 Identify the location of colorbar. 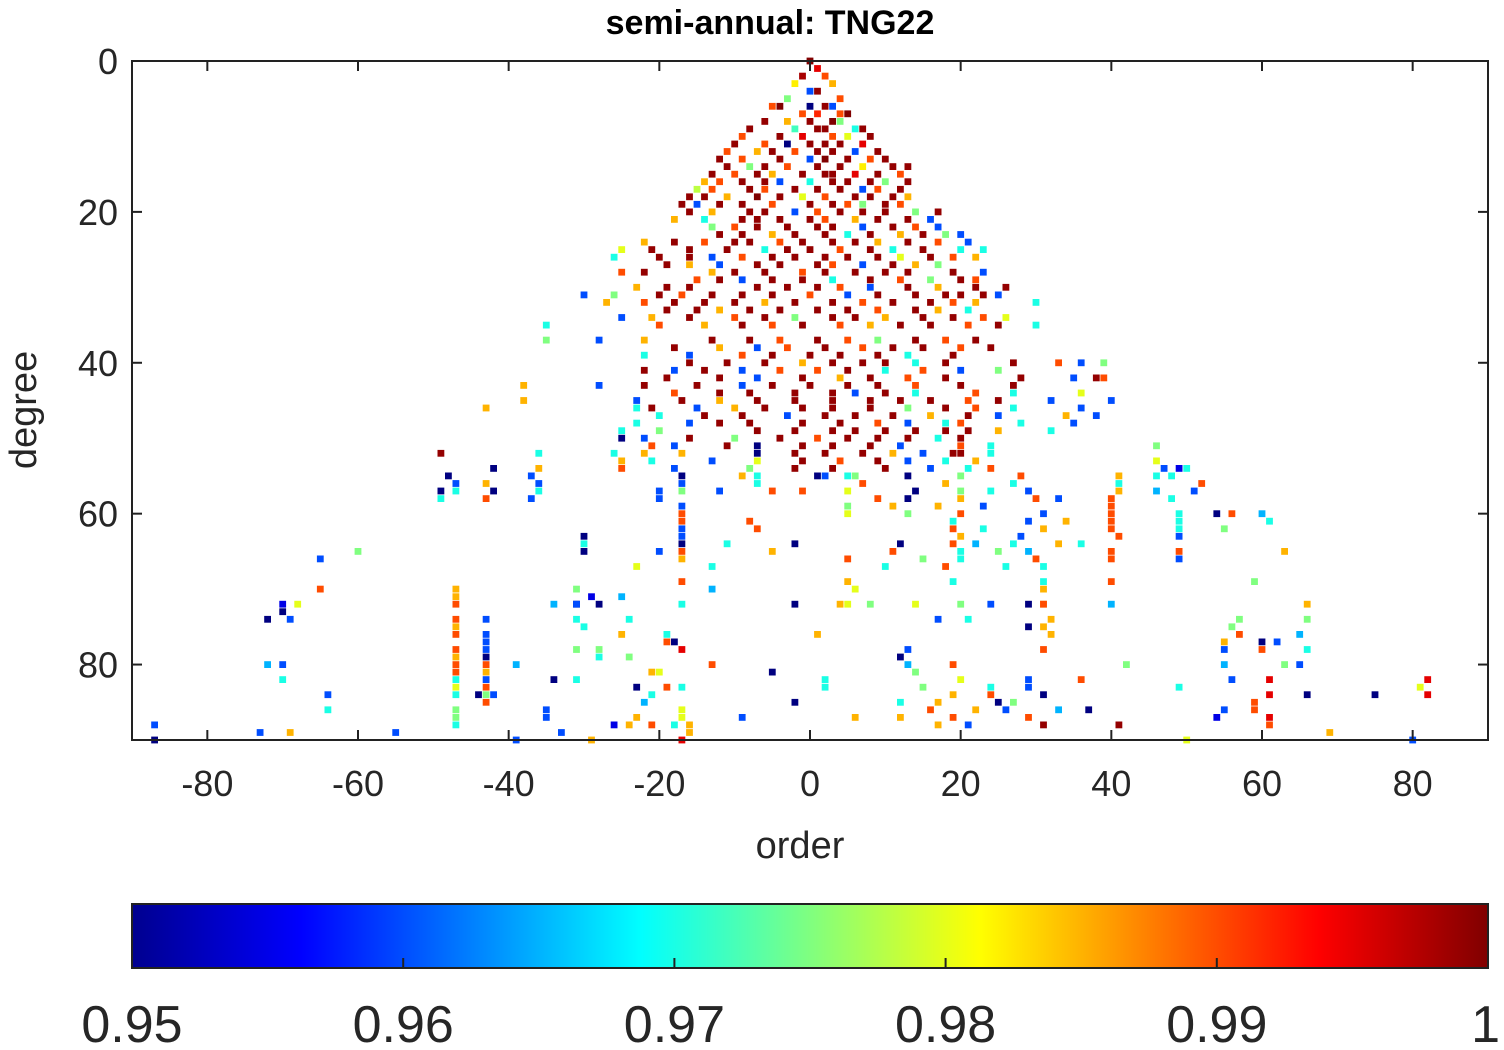
(810, 936).